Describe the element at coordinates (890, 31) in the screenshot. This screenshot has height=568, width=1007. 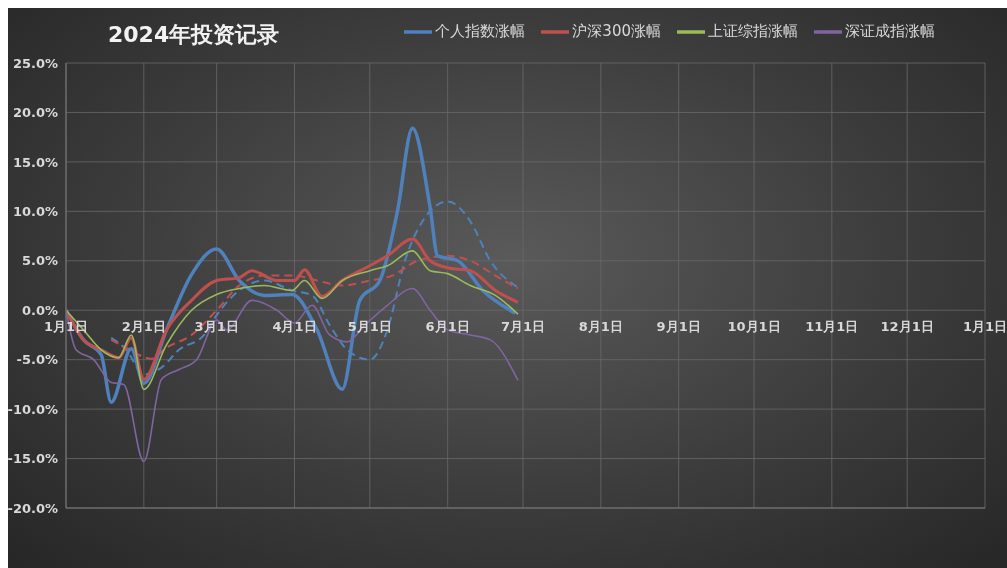
I see `legend-label: 深证成指涨幅` at that location.